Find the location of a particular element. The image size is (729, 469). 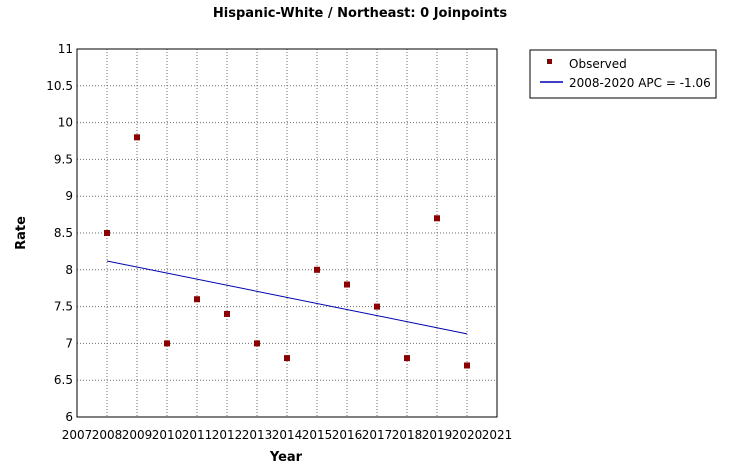

x-tick-label: 2011 is located at coordinates (197, 435).